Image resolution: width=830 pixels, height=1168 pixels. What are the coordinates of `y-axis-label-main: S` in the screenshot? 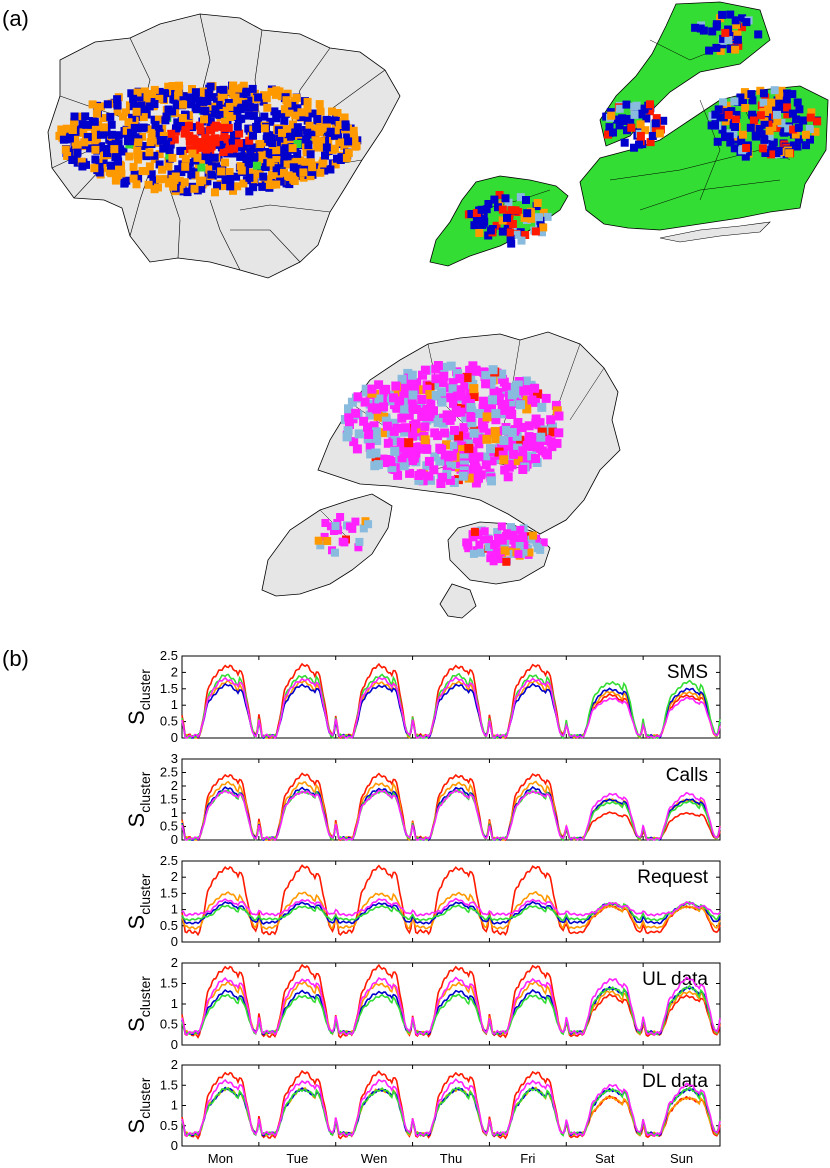 It's located at (136, 1024).